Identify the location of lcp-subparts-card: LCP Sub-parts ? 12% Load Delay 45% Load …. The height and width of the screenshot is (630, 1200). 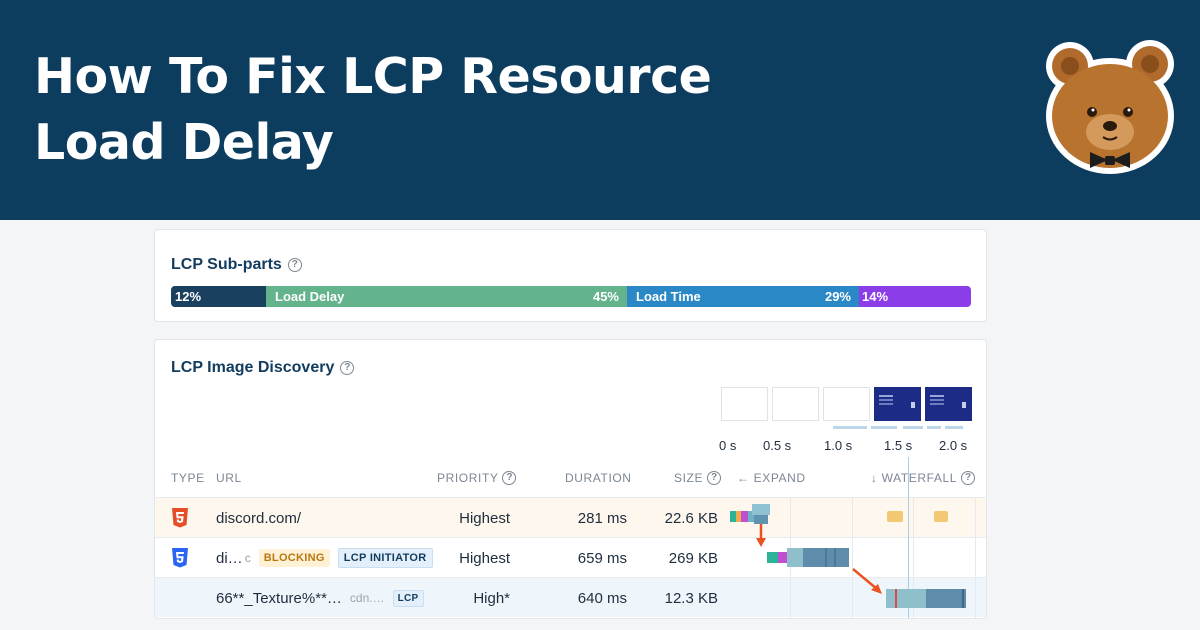
(570, 275).